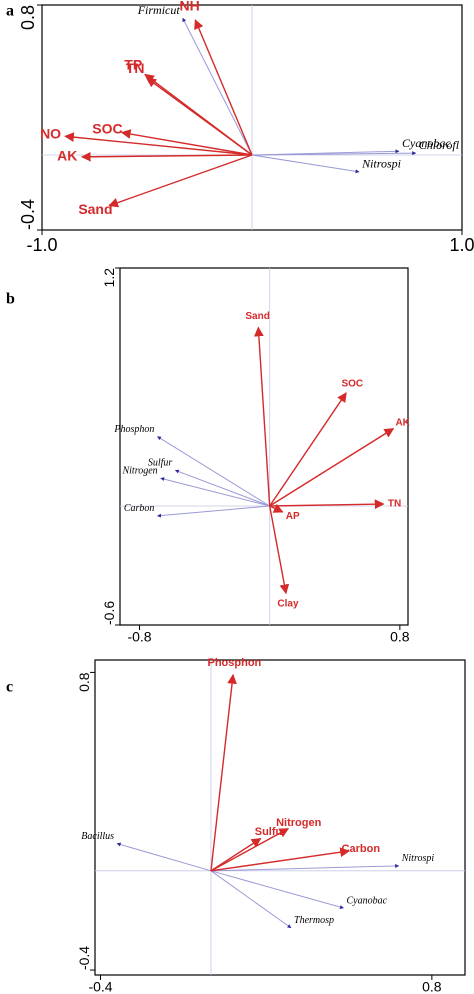 This screenshot has width=474, height=994. What do you see at coordinates (133, 429) in the screenshot?
I see `species-label: Phosphon` at bounding box center [133, 429].